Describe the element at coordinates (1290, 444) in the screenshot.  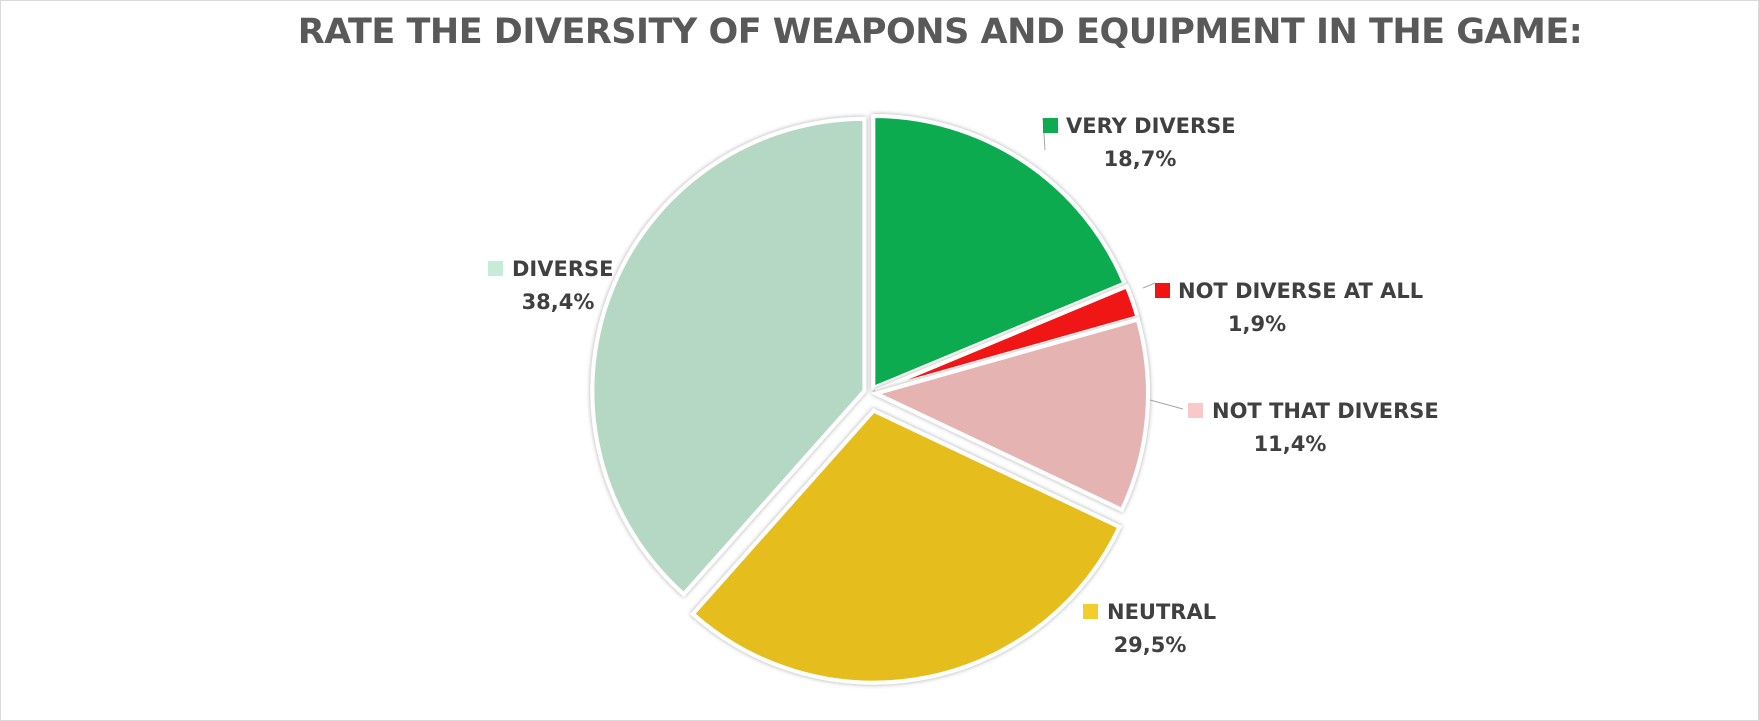
I see `data-label-value: 11,4%` at that location.